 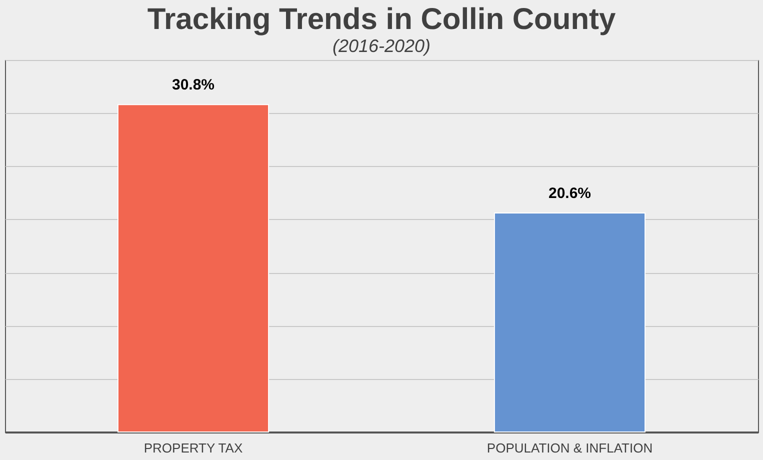 What do you see at coordinates (193, 448) in the screenshot?
I see `x-tick-label: PROPERTY TAX` at bounding box center [193, 448].